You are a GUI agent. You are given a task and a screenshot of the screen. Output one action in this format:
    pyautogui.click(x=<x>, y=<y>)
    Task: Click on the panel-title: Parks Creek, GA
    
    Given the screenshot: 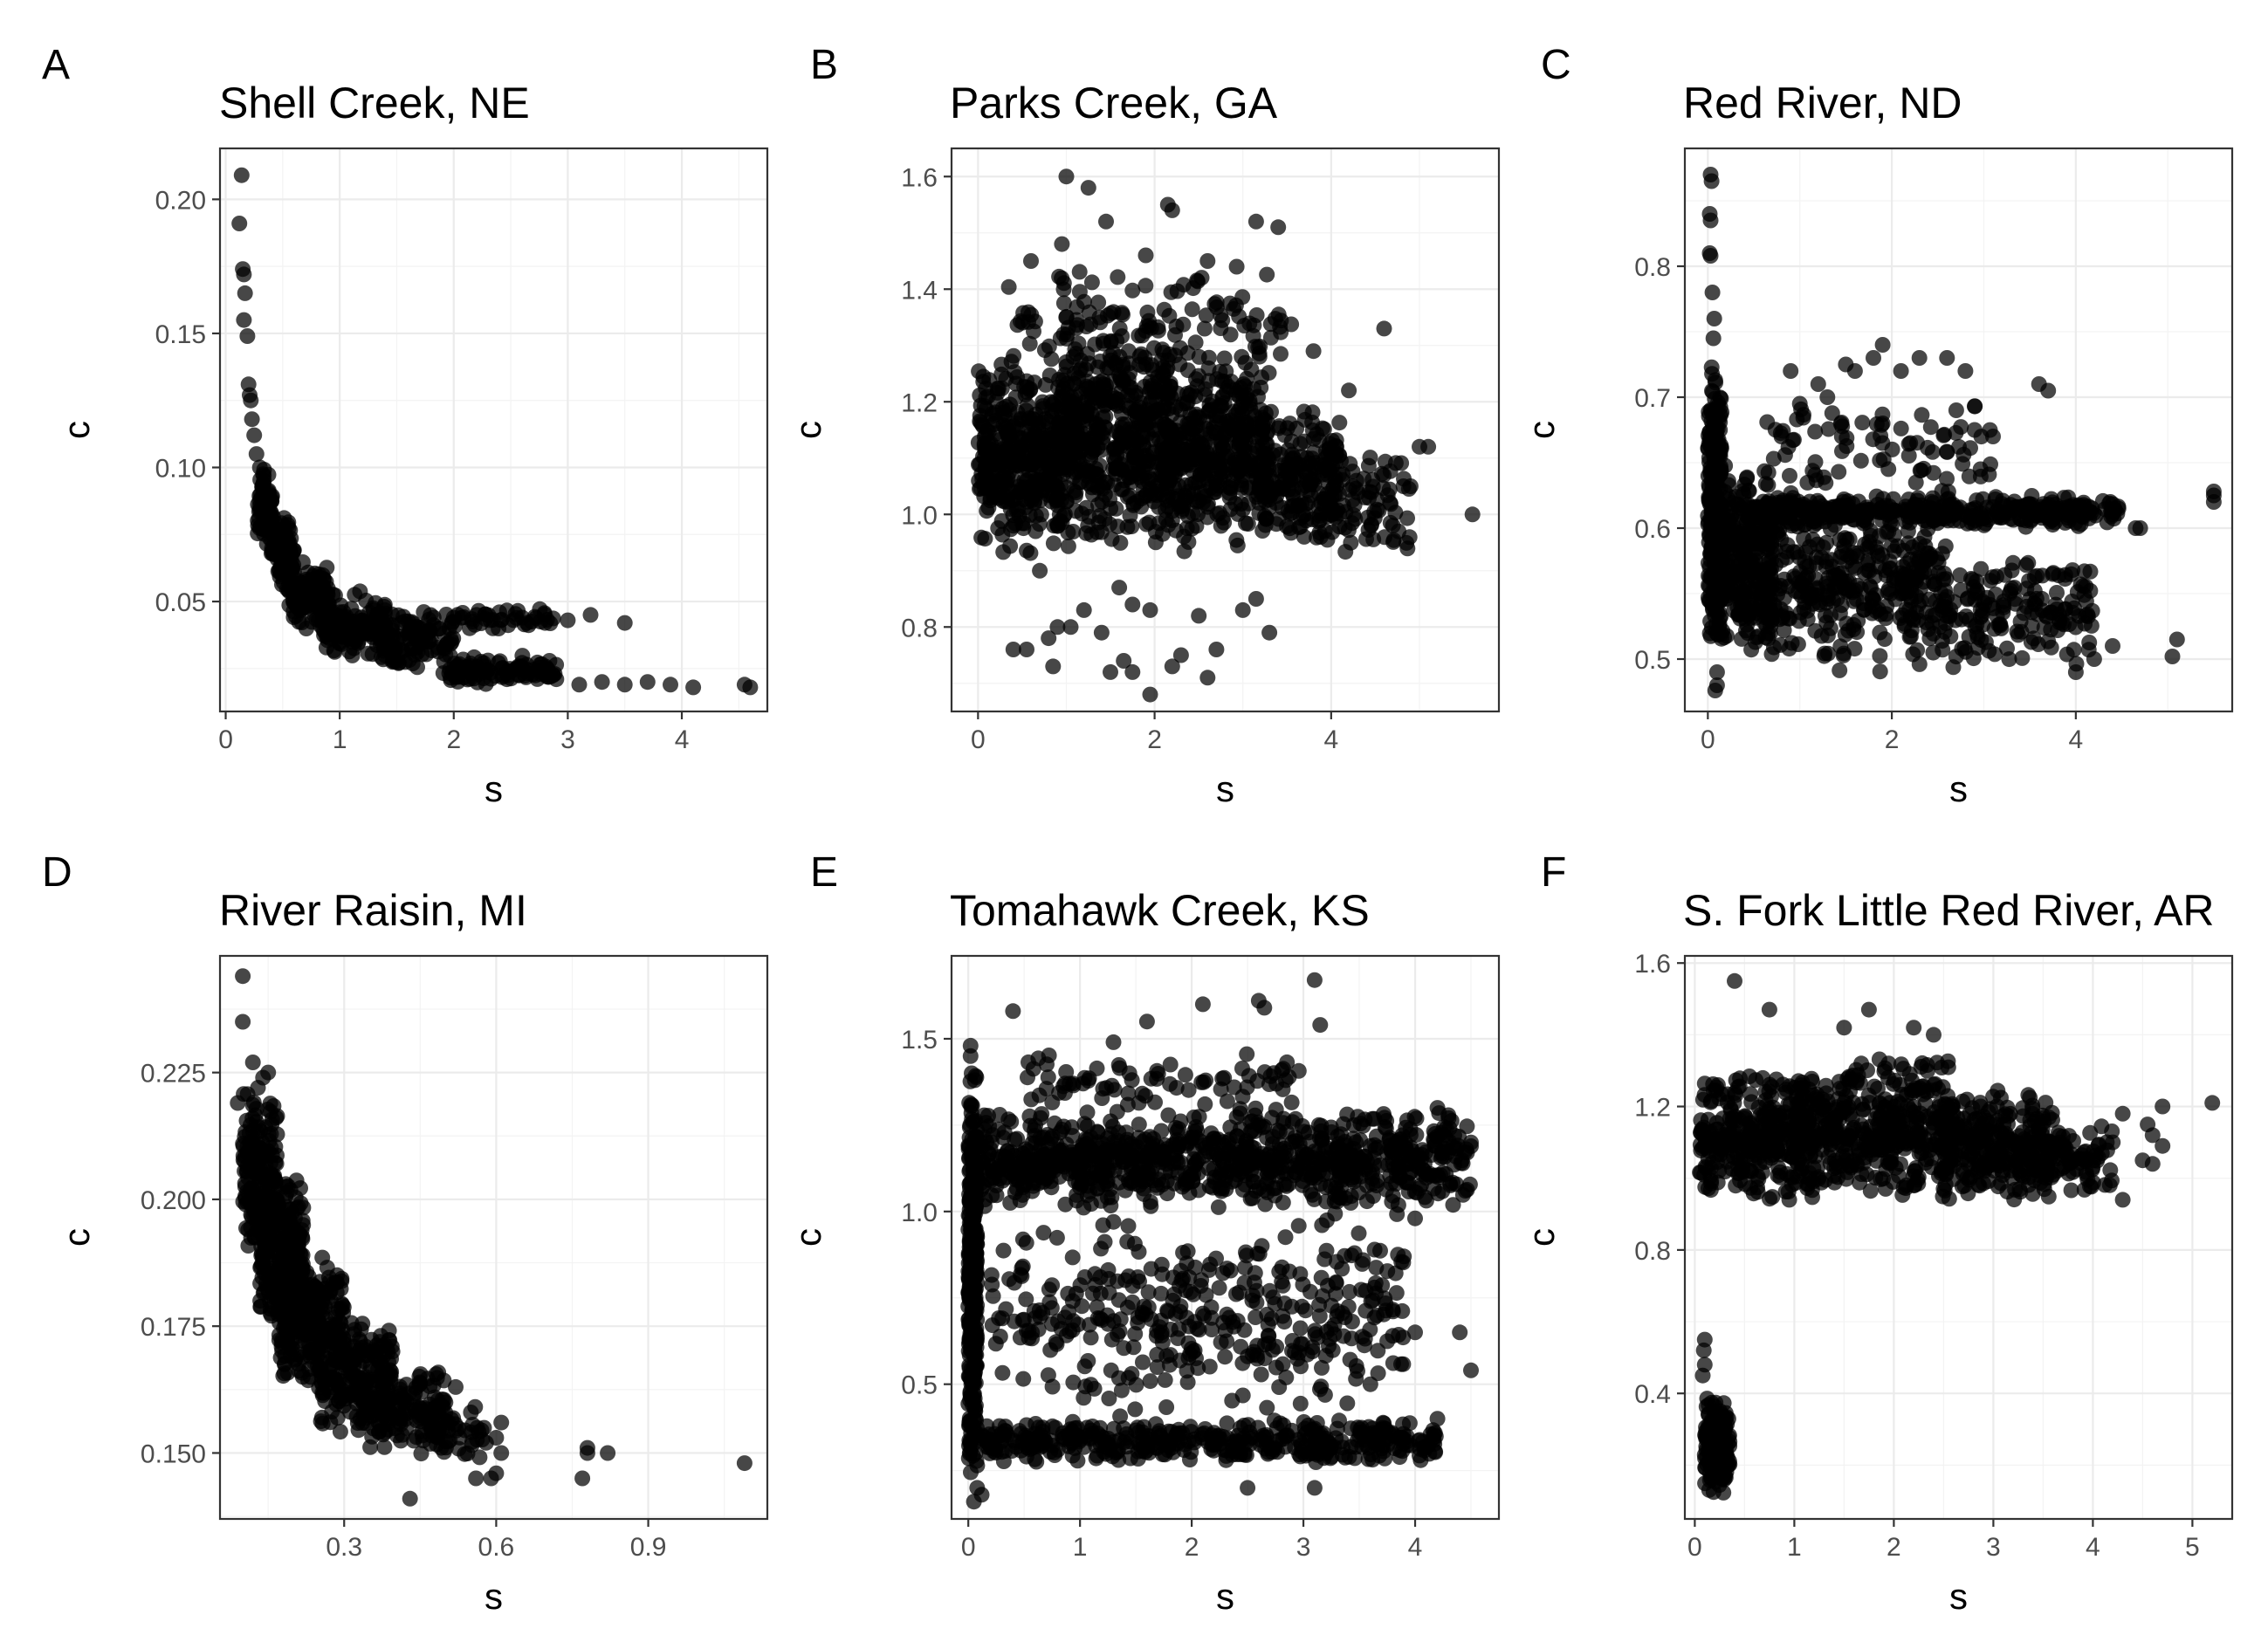 What is the action you would take?
    pyautogui.click(x=1114, y=103)
    